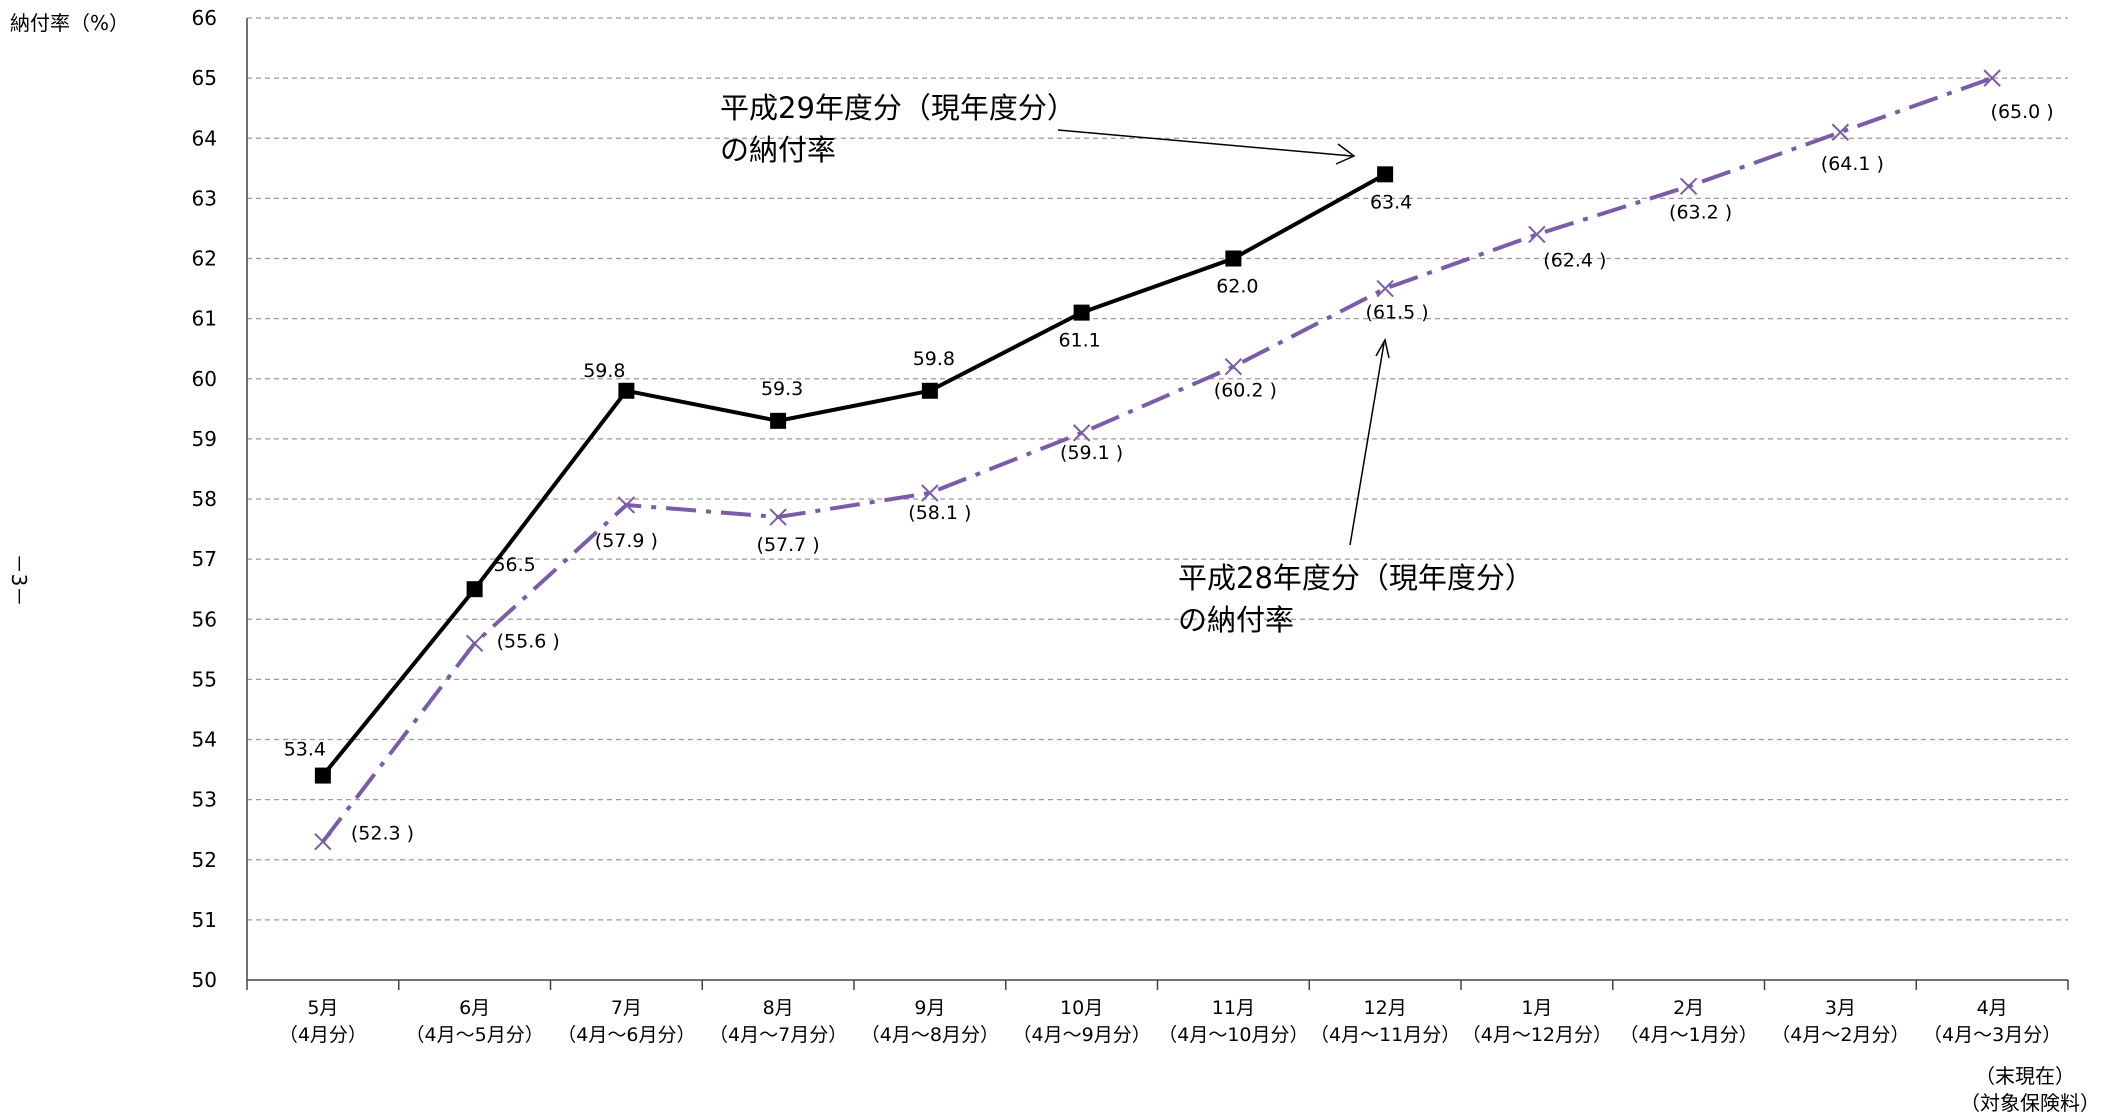  I want to click on series-h28-data-label: (58.1 ), so click(939, 513).